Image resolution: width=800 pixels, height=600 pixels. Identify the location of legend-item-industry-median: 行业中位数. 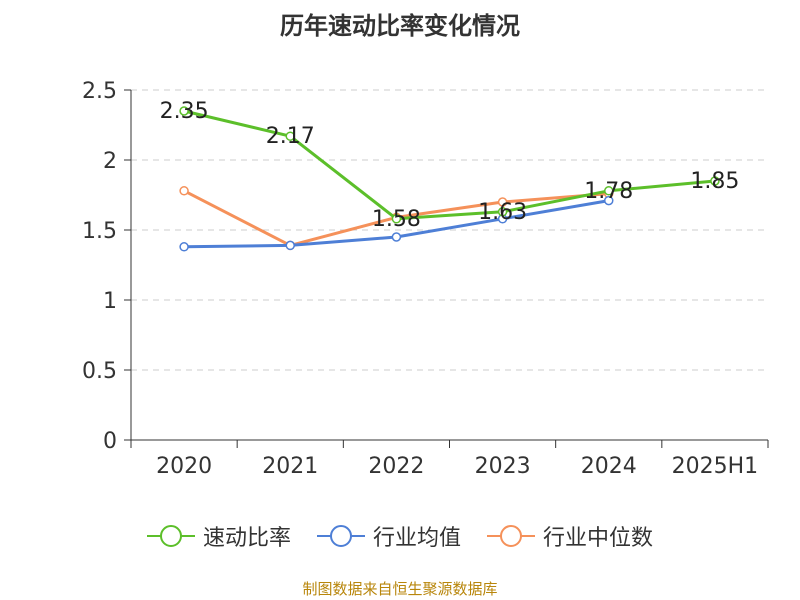
(570, 536).